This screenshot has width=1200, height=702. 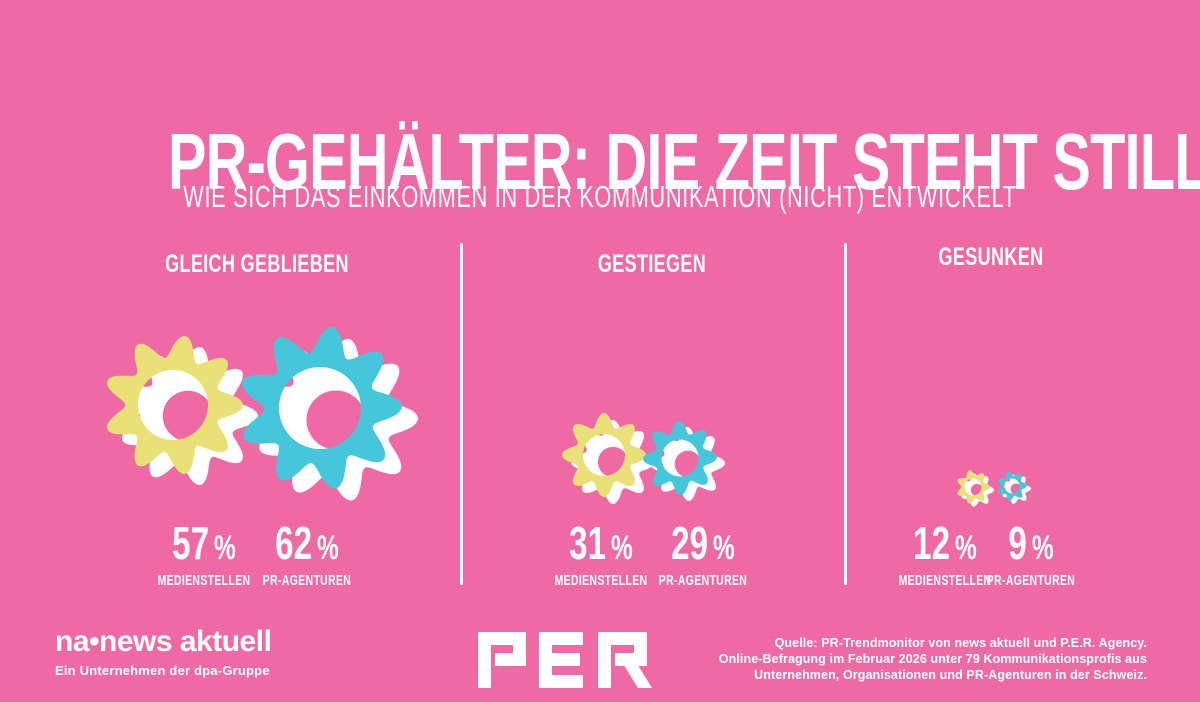 What do you see at coordinates (991, 257) in the screenshot?
I see `column-header-gesunken: GESUNKEN` at bounding box center [991, 257].